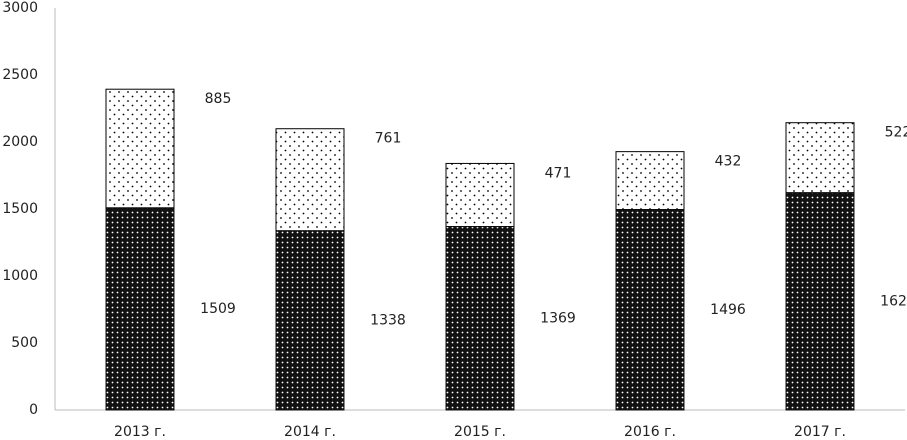  What do you see at coordinates (820, 432) in the screenshot?
I see `x-tick-label: 2017 г.` at bounding box center [820, 432].